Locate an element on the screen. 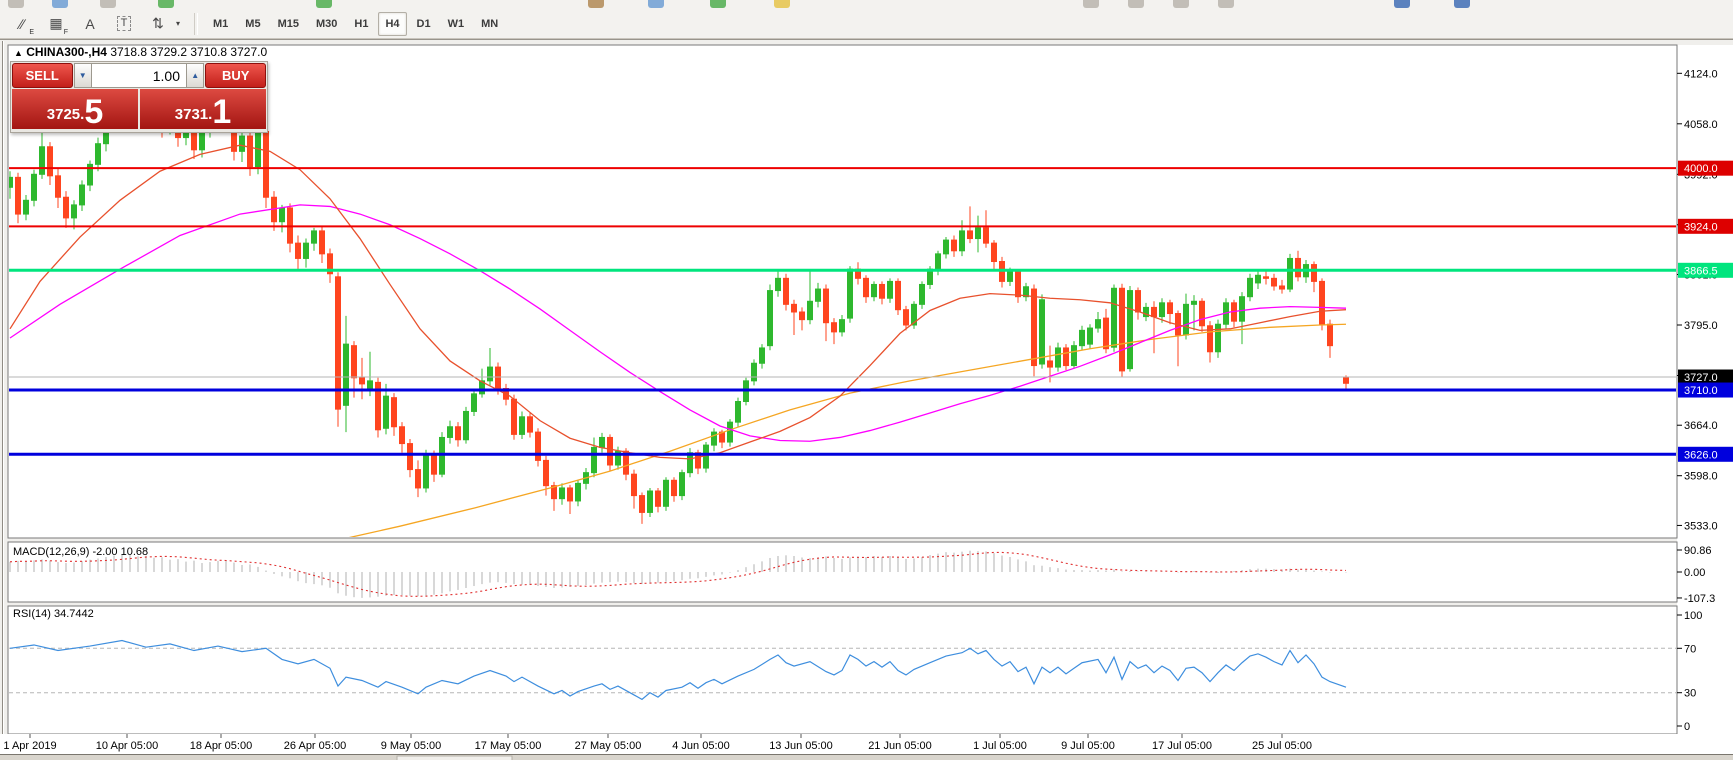 This screenshot has height=760, width=1733. price-label-3727.0: 3727.0 is located at coordinates (1701, 378).